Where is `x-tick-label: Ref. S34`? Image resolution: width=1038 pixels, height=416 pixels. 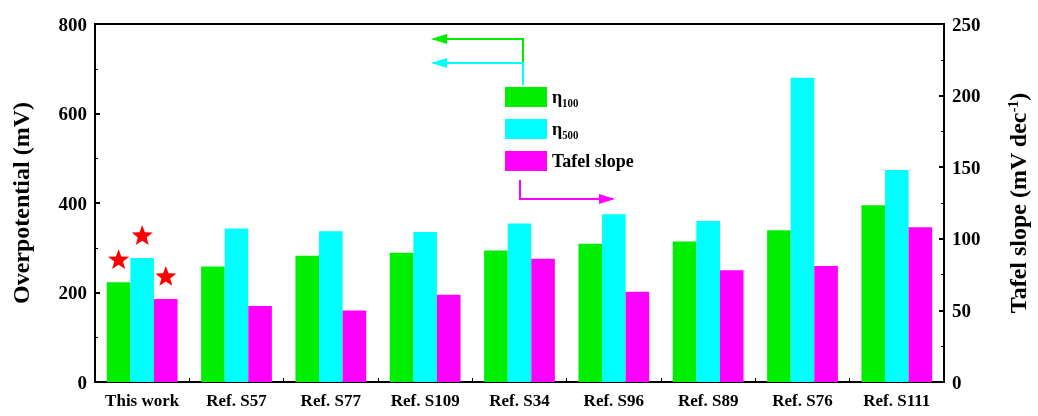 x-tick-label: Ref. S34 is located at coordinates (520, 400).